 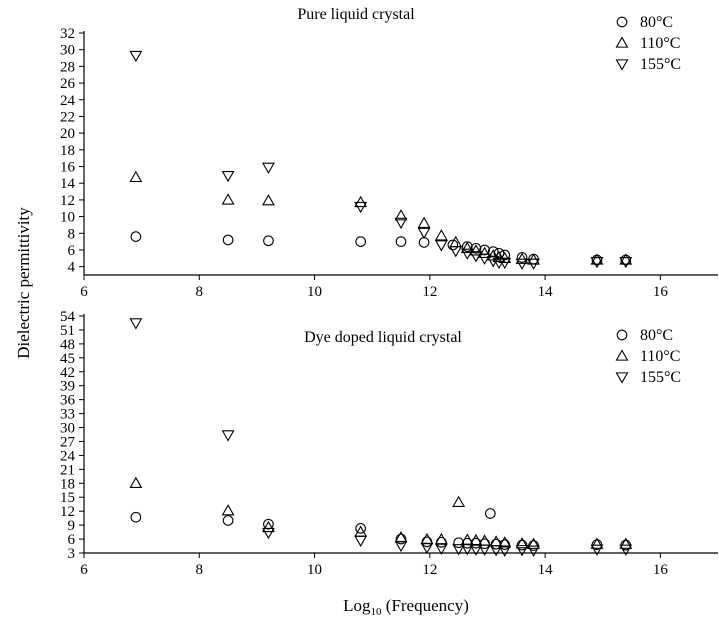 I want to click on legend-label: 110°C, so click(x=660, y=43).